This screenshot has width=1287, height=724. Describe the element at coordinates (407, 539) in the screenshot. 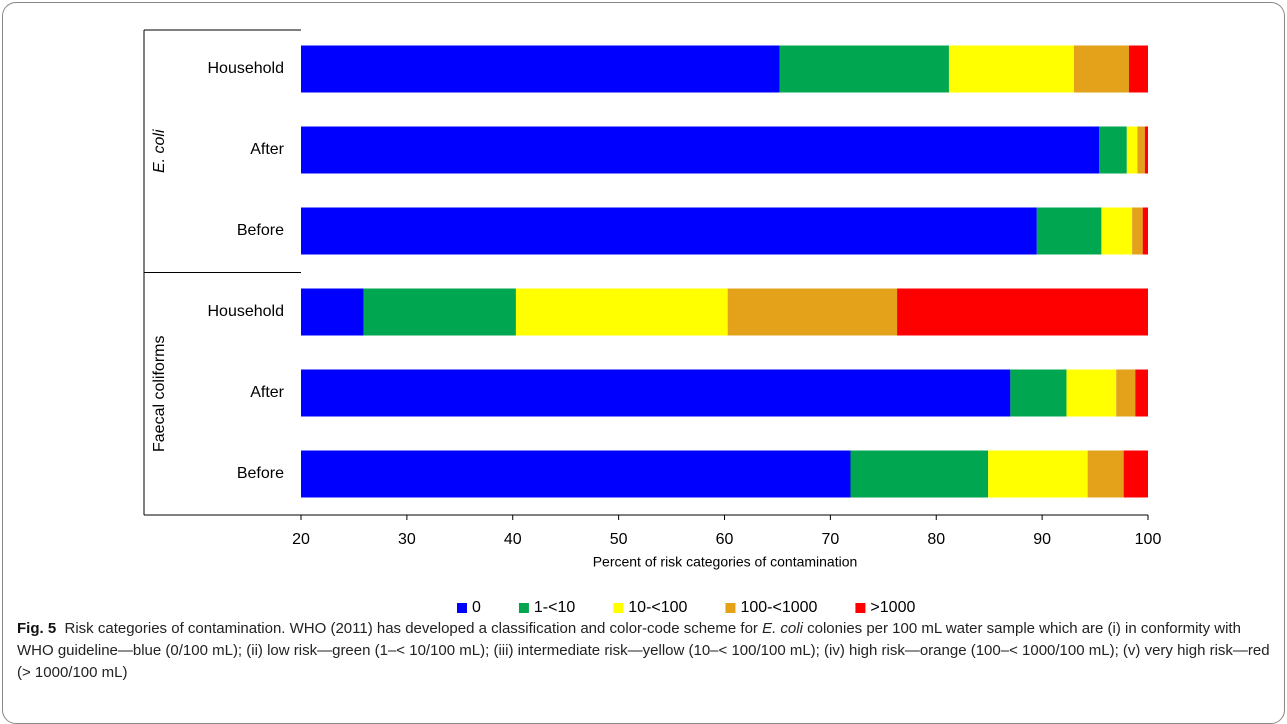

I see `x-tick-label: 30` at that location.